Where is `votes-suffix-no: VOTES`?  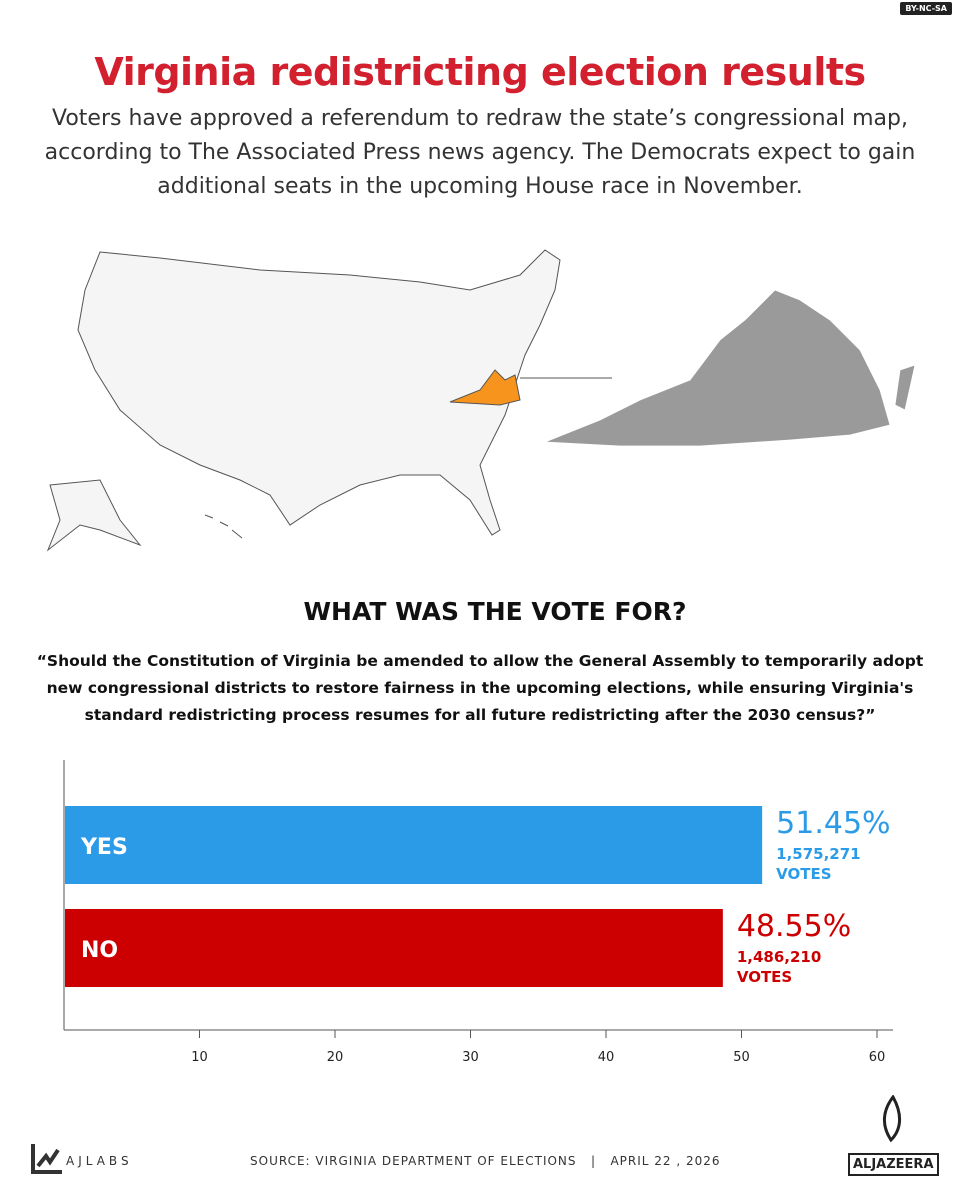 votes-suffix-no: VOTES is located at coordinates (764, 977).